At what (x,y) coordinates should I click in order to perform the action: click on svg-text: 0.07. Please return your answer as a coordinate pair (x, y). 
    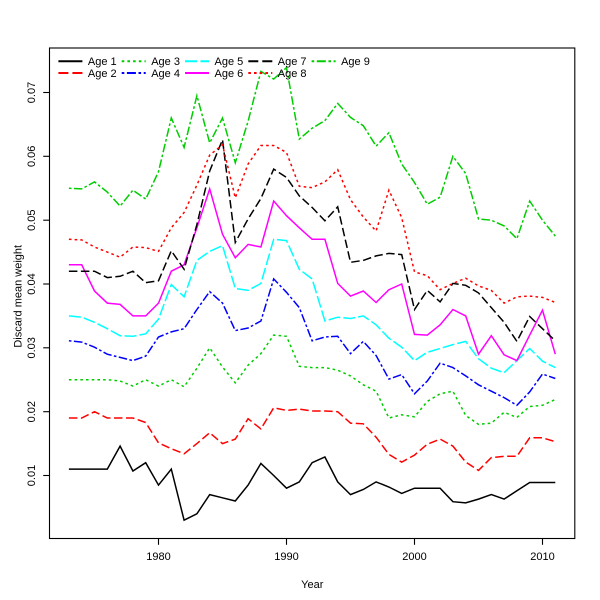
    Looking at the image, I should click on (32, 92).